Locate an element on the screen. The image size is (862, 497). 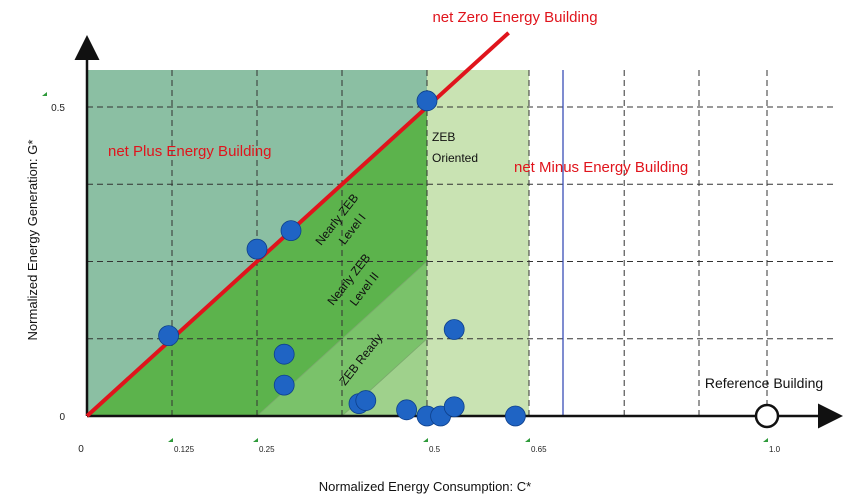
x-tick-label: 1.0 is located at coordinates (775, 449).